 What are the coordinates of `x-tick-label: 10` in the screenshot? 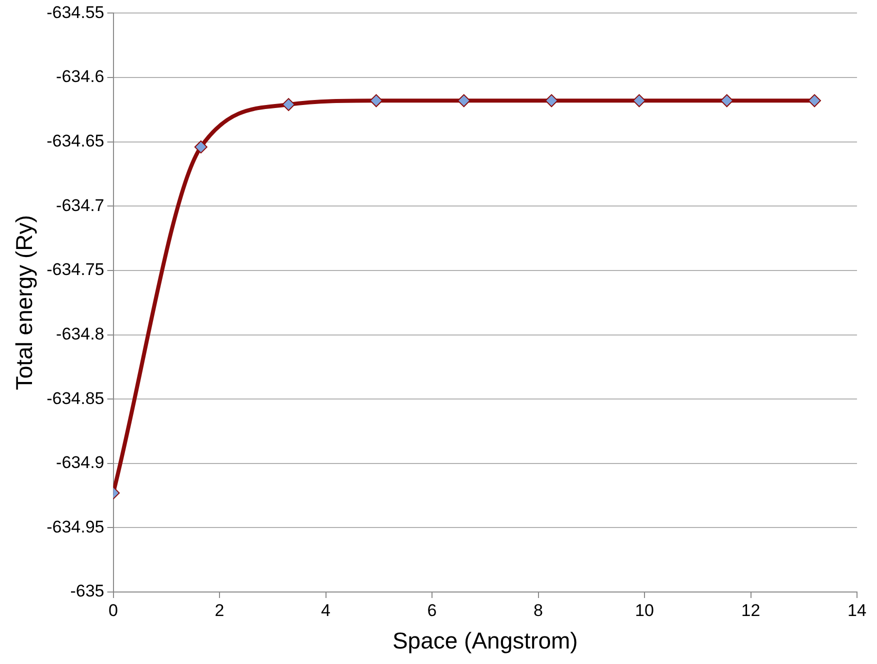 It's located at (644, 610).